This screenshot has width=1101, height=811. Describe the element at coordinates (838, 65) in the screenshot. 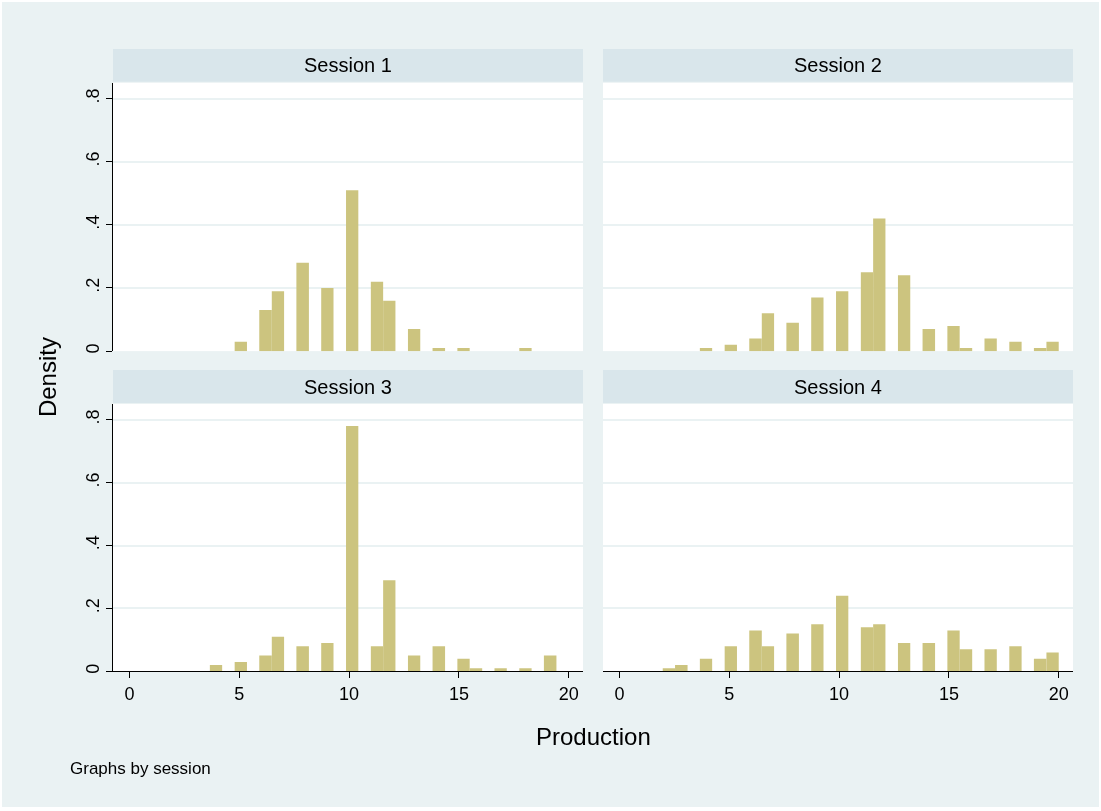

I see `chart-title: Session 2` at that location.